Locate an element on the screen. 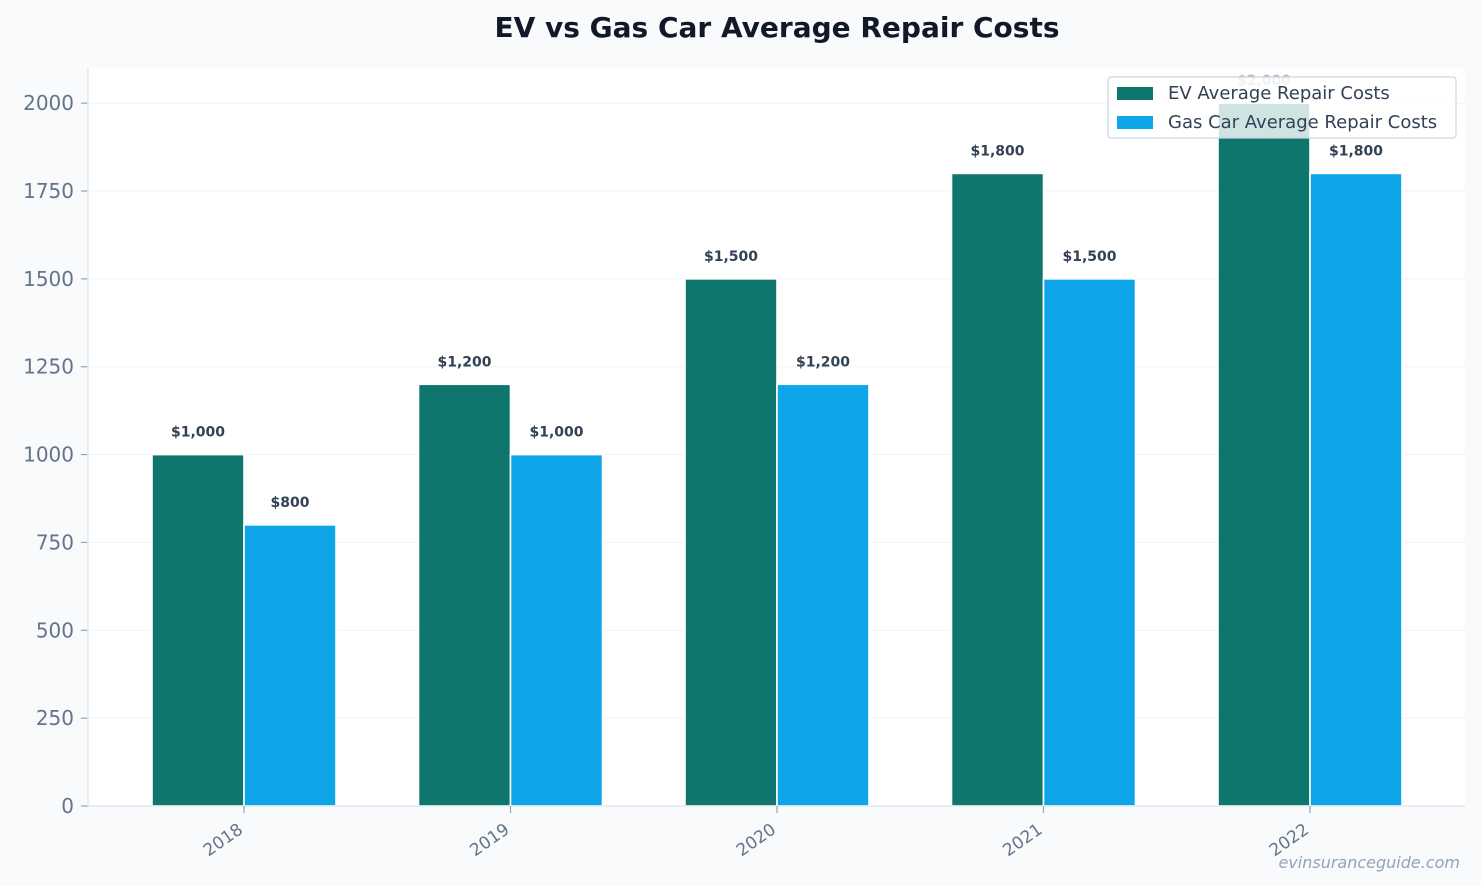  x-tick-label: 2018 is located at coordinates (223, 840).